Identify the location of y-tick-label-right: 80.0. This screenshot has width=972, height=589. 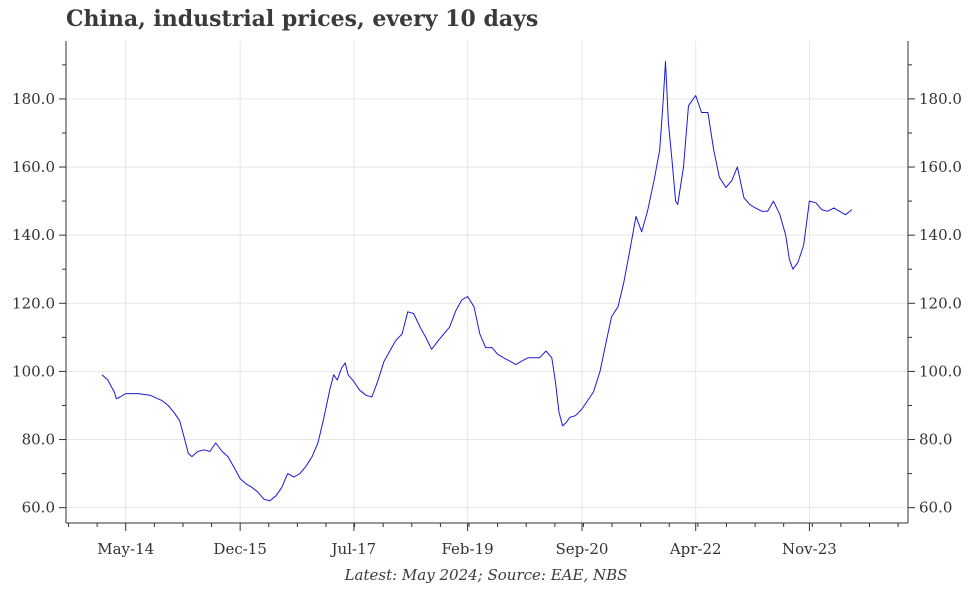
(935, 440).